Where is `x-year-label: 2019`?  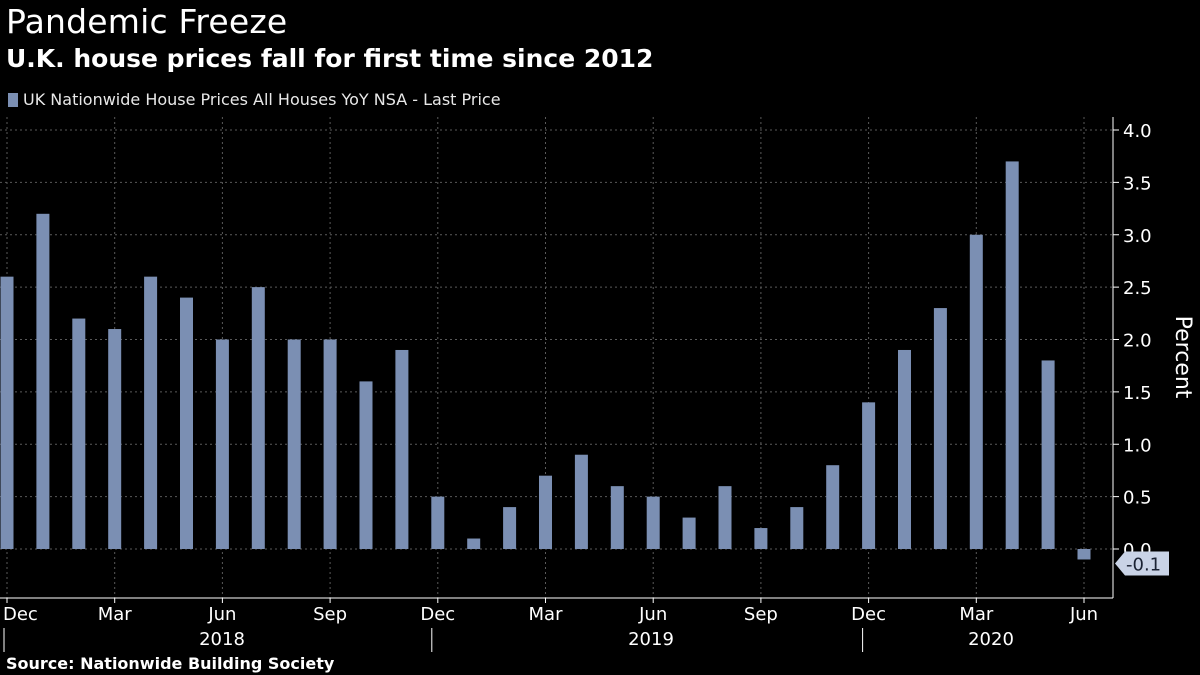 x-year-label: 2019 is located at coordinates (651, 639).